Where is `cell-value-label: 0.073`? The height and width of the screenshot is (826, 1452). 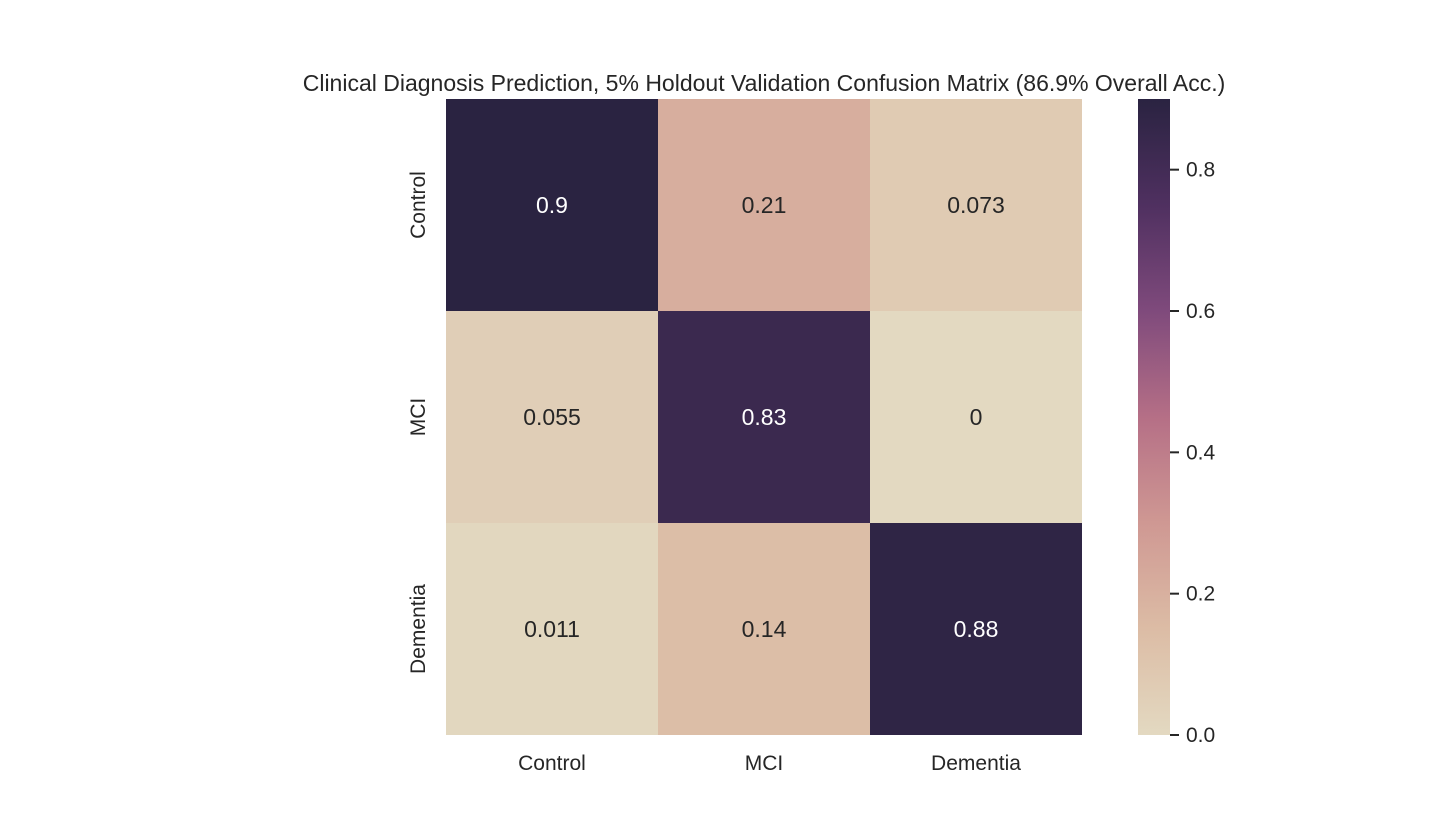
cell-value-label: 0.073 is located at coordinates (976, 205).